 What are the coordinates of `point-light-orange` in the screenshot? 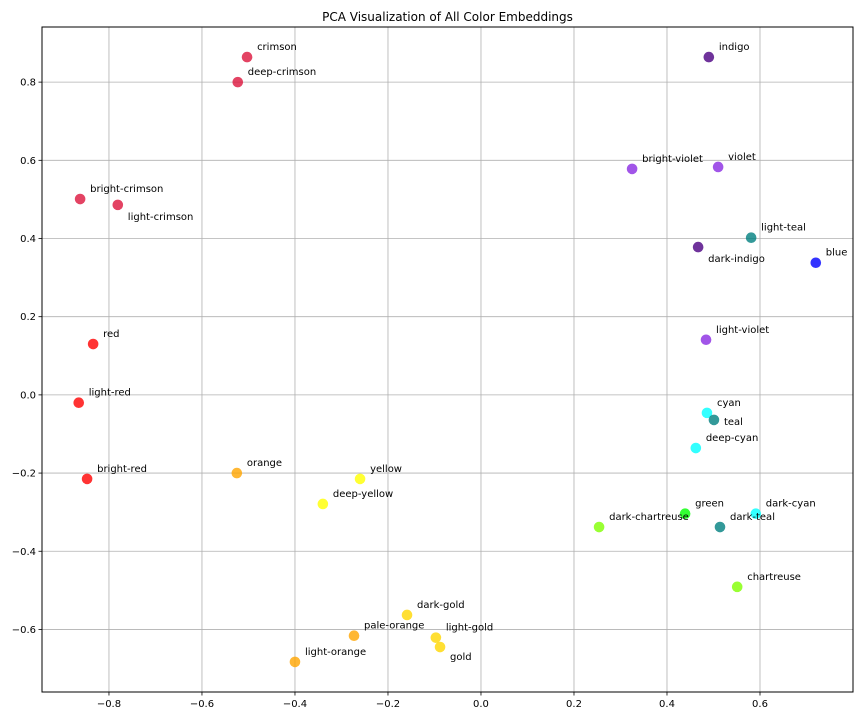 It's located at (295, 662).